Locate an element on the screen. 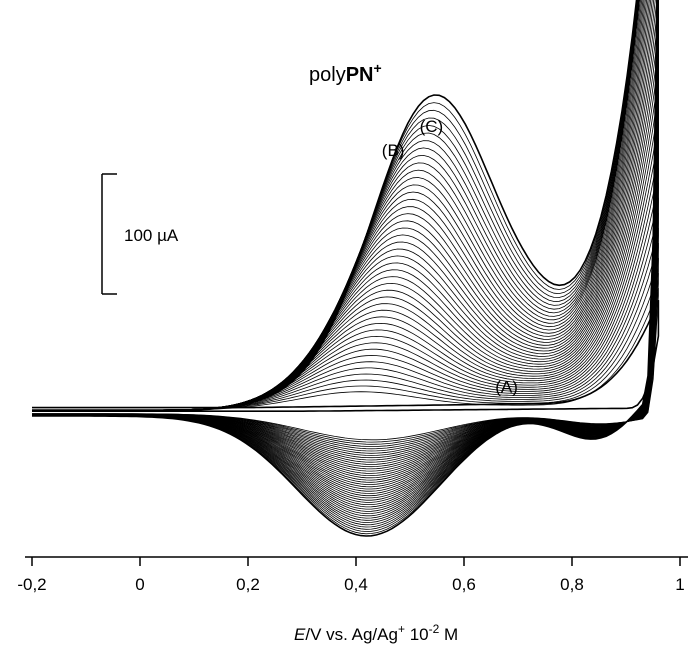  x-tick-label: 1 is located at coordinates (679, 584).